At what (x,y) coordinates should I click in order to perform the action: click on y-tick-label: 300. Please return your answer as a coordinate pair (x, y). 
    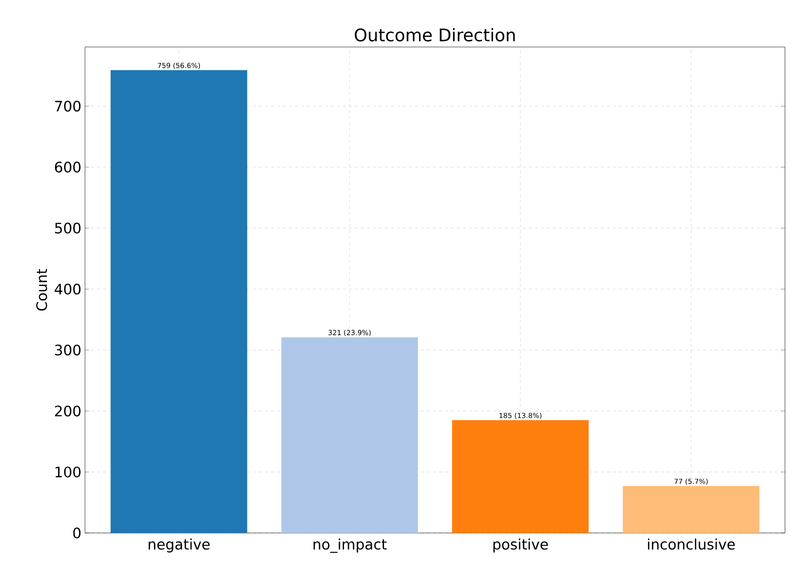
    Looking at the image, I should click on (68, 350).